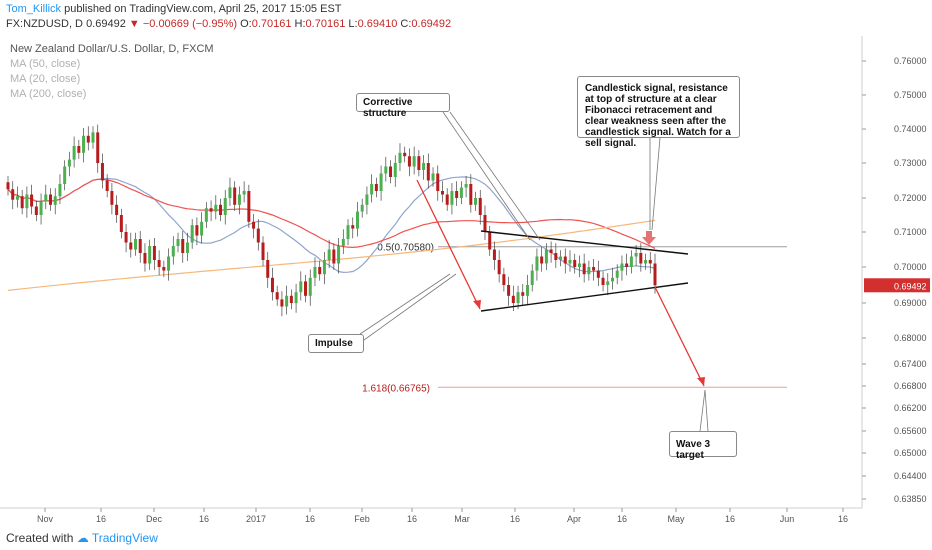 The height and width of the screenshot is (550, 932). What do you see at coordinates (34, 9) in the screenshot?
I see `author-link: Tom_Killick` at bounding box center [34, 9].